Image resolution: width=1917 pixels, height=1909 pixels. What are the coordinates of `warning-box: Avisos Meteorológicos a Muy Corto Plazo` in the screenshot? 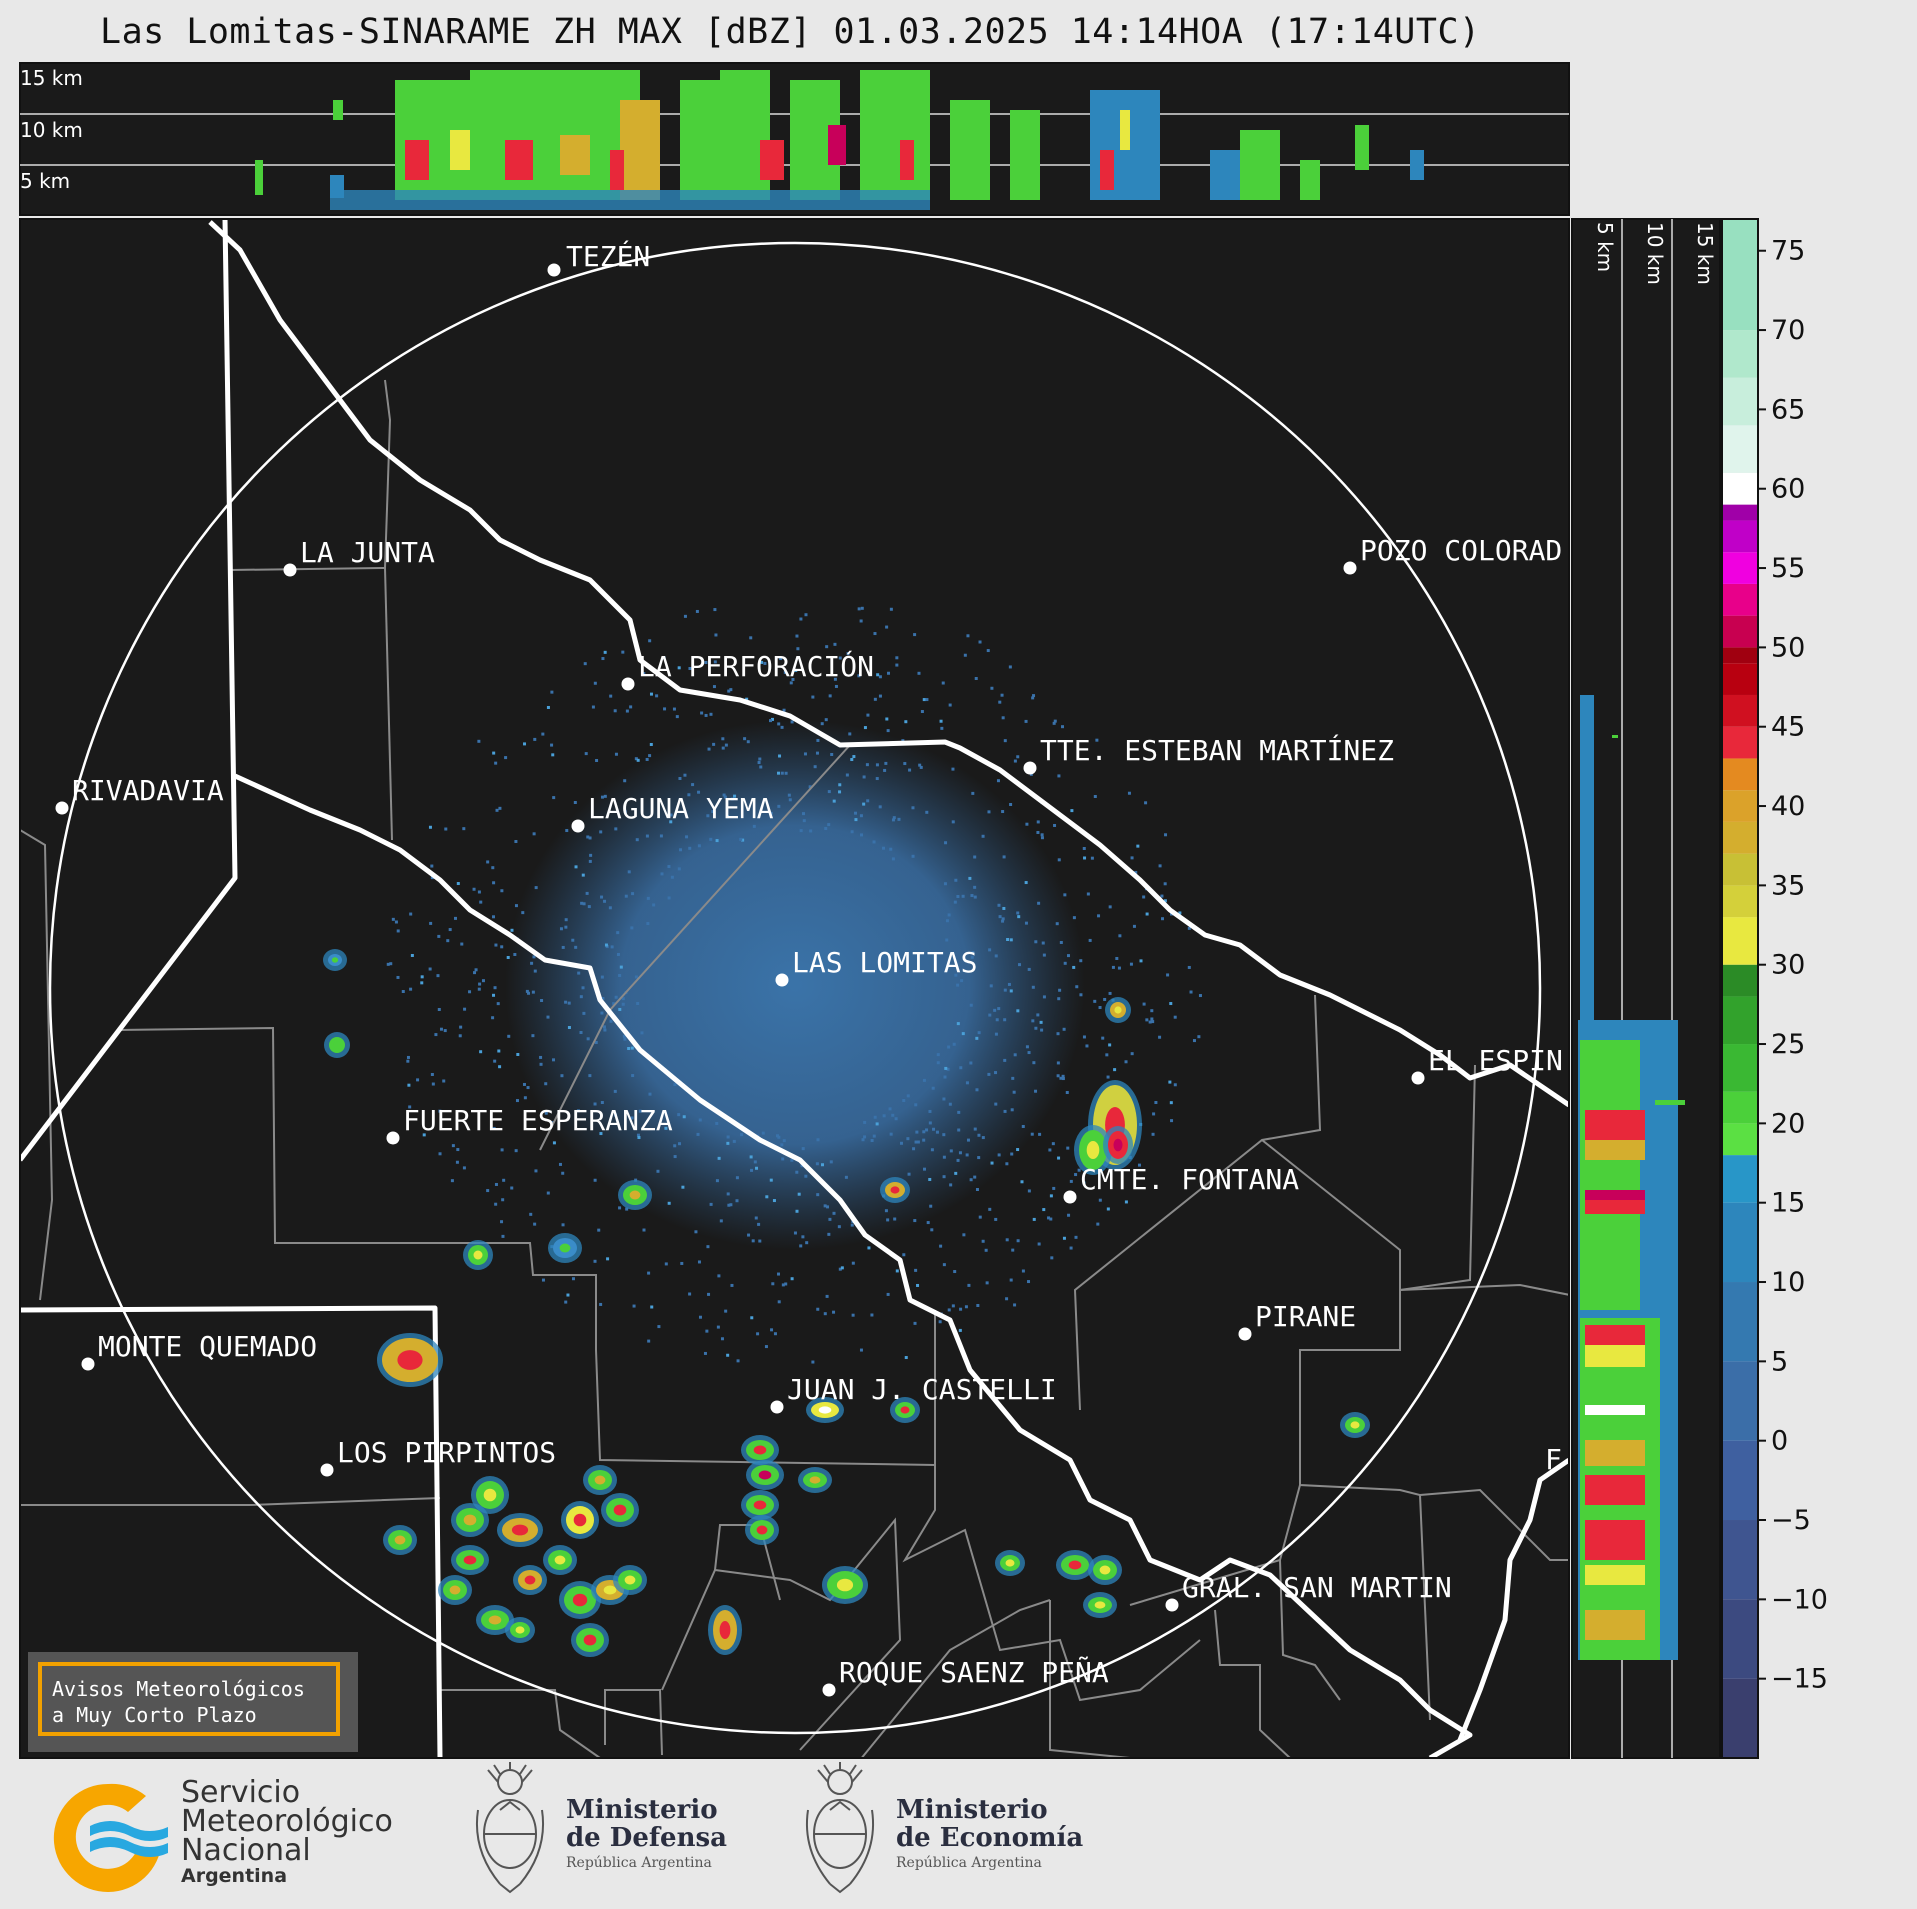 It's located at (193, 1702).